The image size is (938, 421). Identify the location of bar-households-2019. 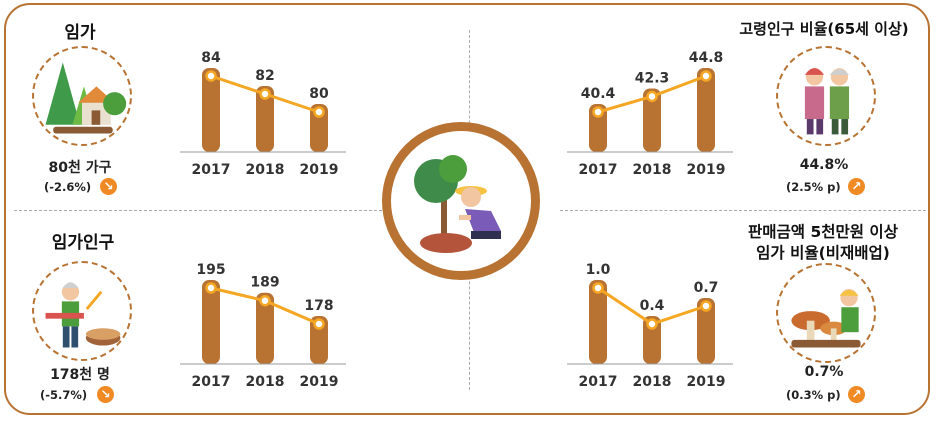
(319, 128).